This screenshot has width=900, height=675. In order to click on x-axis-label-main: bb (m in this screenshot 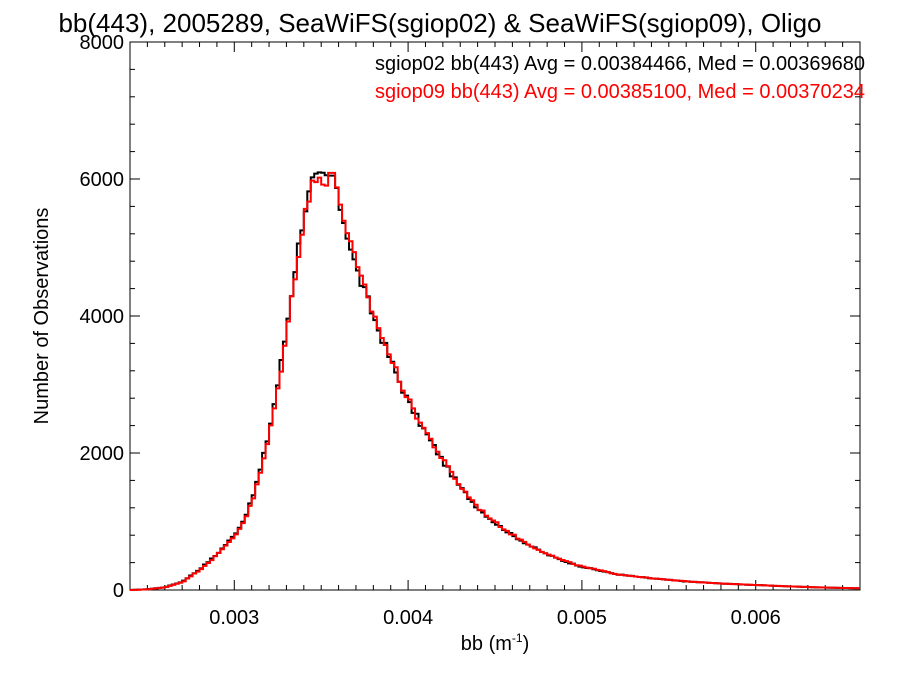, I will do `click(486, 644)`.